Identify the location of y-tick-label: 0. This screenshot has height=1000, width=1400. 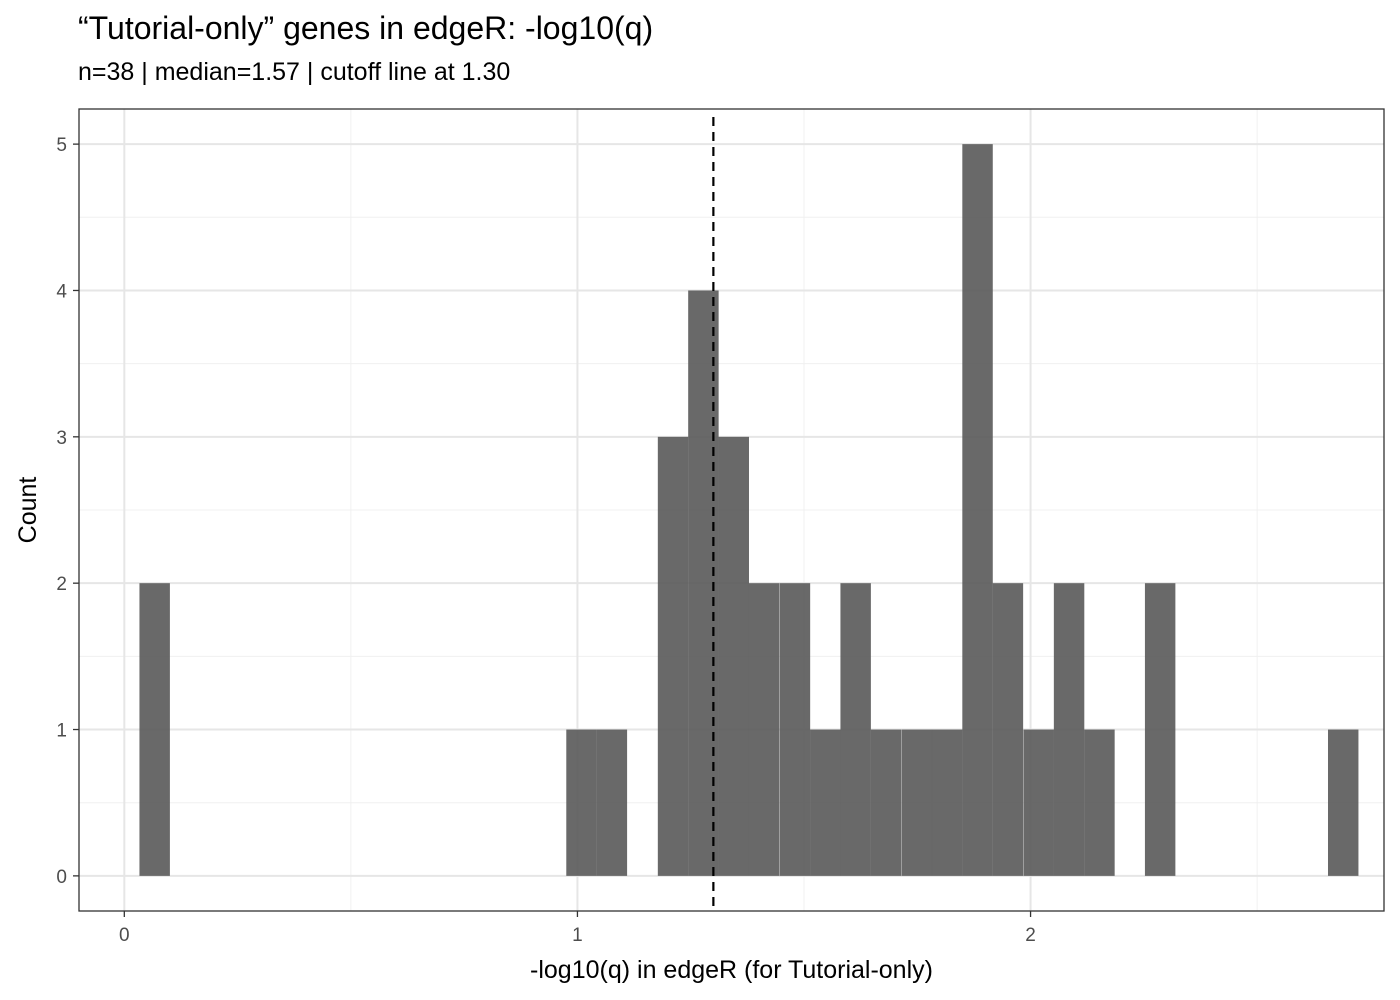
(61, 877).